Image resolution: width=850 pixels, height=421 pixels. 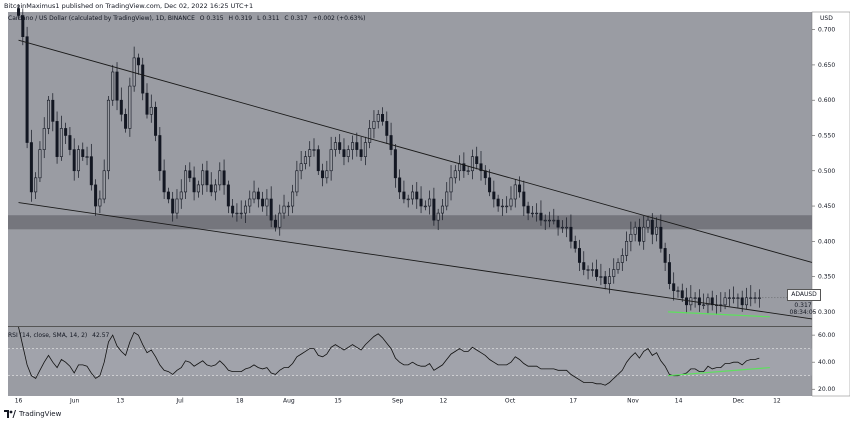 I want to click on price-tick-label: 0.500, so click(x=826, y=171).